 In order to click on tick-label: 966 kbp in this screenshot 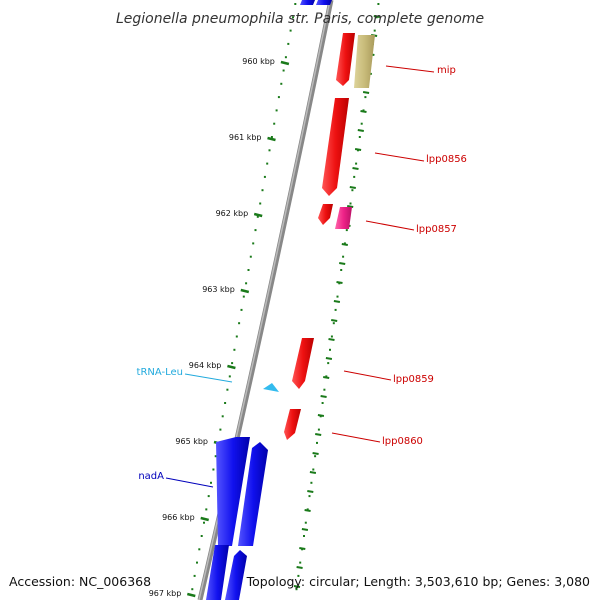, I will do `click(178, 517)`.